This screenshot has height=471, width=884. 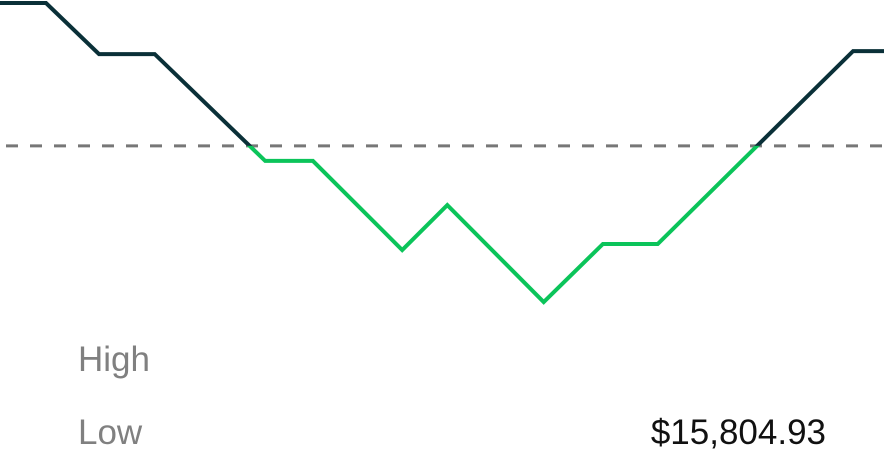 What do you see at coordinates (110, 432) in the screenshot?
I see `low-label: Low` at bounding box center [110, 432].